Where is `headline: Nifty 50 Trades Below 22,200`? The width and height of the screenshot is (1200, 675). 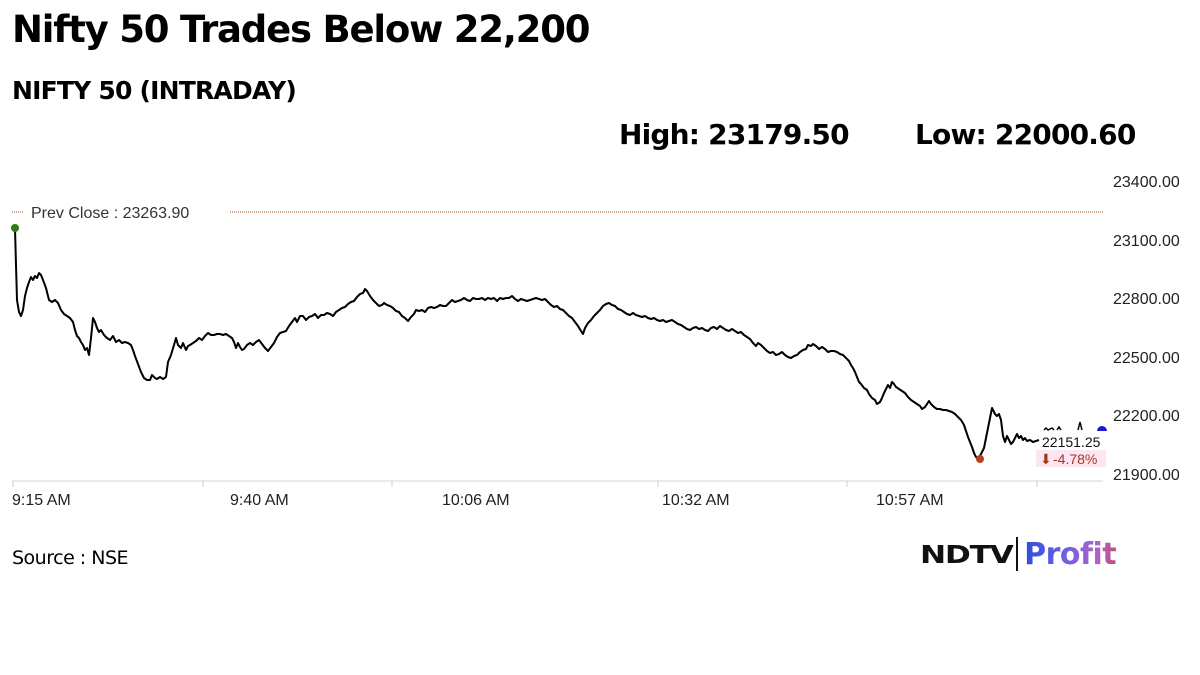
headline: Nifty 50 Trades Below 22,200 is located at coordinates (301, 29).